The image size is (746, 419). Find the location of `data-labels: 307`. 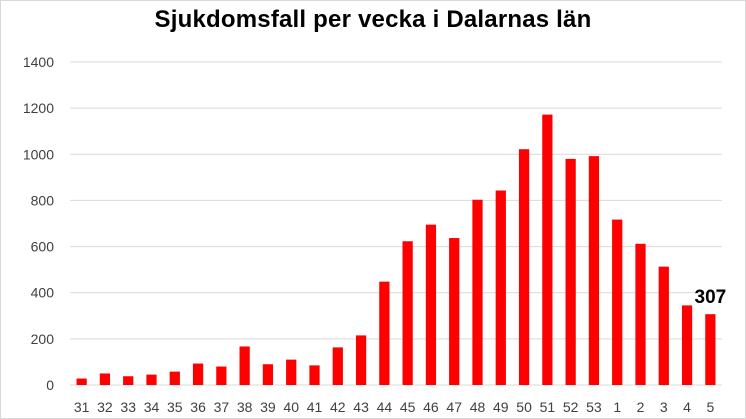

data-labels: 307 is located at coordinates (711, 297).